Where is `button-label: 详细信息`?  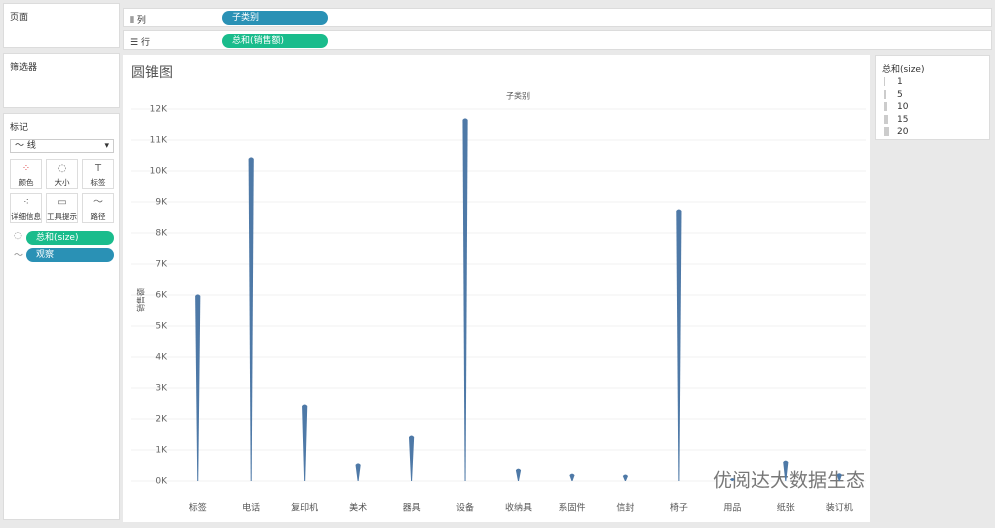 button-label: 详细信息 is located at coordinates (26, 216).